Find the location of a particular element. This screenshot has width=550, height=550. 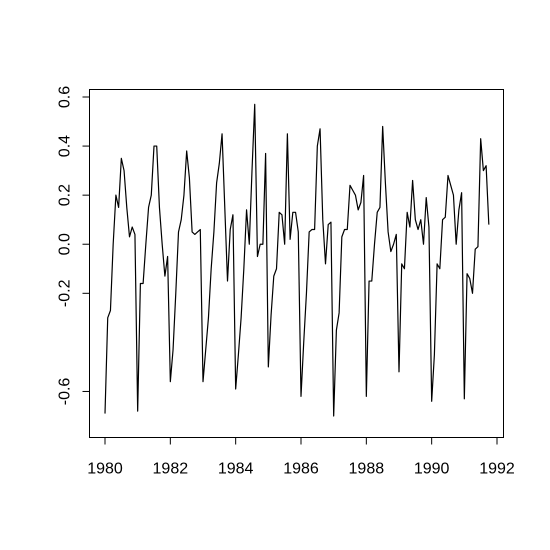

x-tick-label: 1986 is located at coordinates (301, 469).